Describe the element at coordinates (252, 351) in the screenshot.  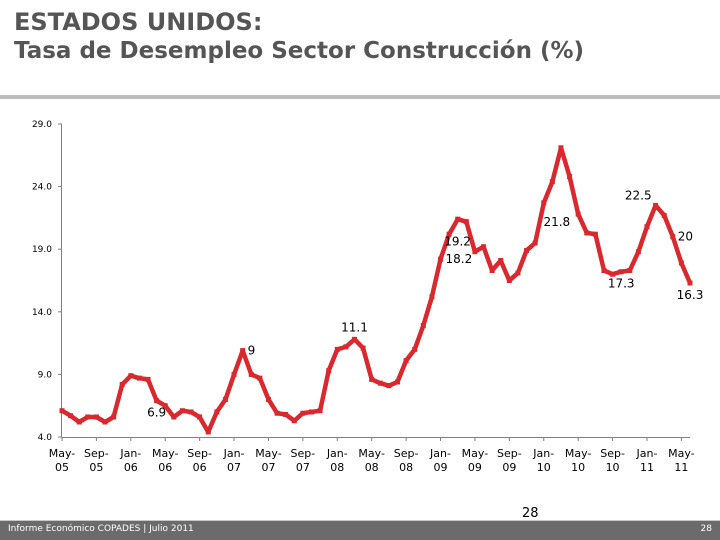
I see `data-label: 9` at that location.